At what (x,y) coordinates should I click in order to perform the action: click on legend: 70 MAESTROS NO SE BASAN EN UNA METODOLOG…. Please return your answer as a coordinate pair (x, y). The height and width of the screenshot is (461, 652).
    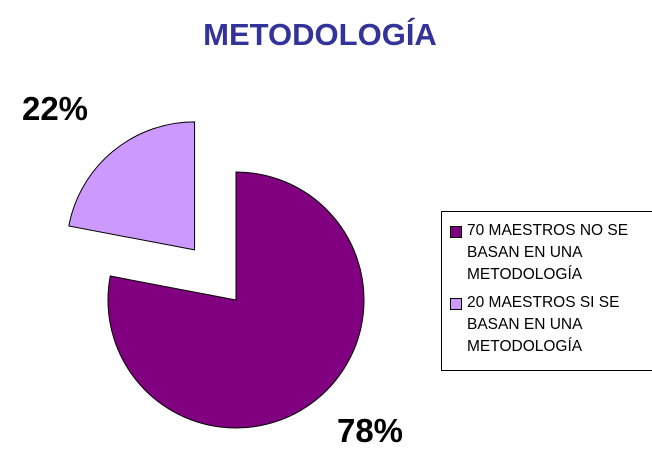
    Looking at the image, I should click on (546, 291).